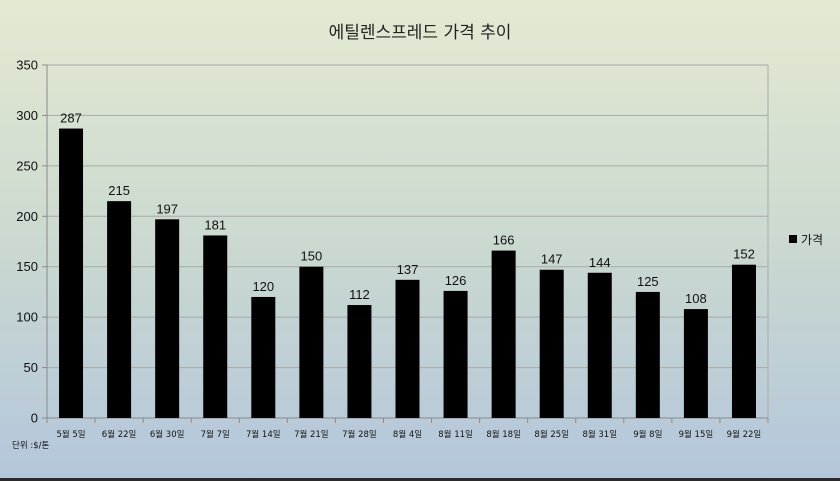 The width and height of the screenshot is (840, 481). What do you see at coordinates (27, 65) in the screenshot?
I see `y-tick-label: 350` at bounding box center [27, 65].